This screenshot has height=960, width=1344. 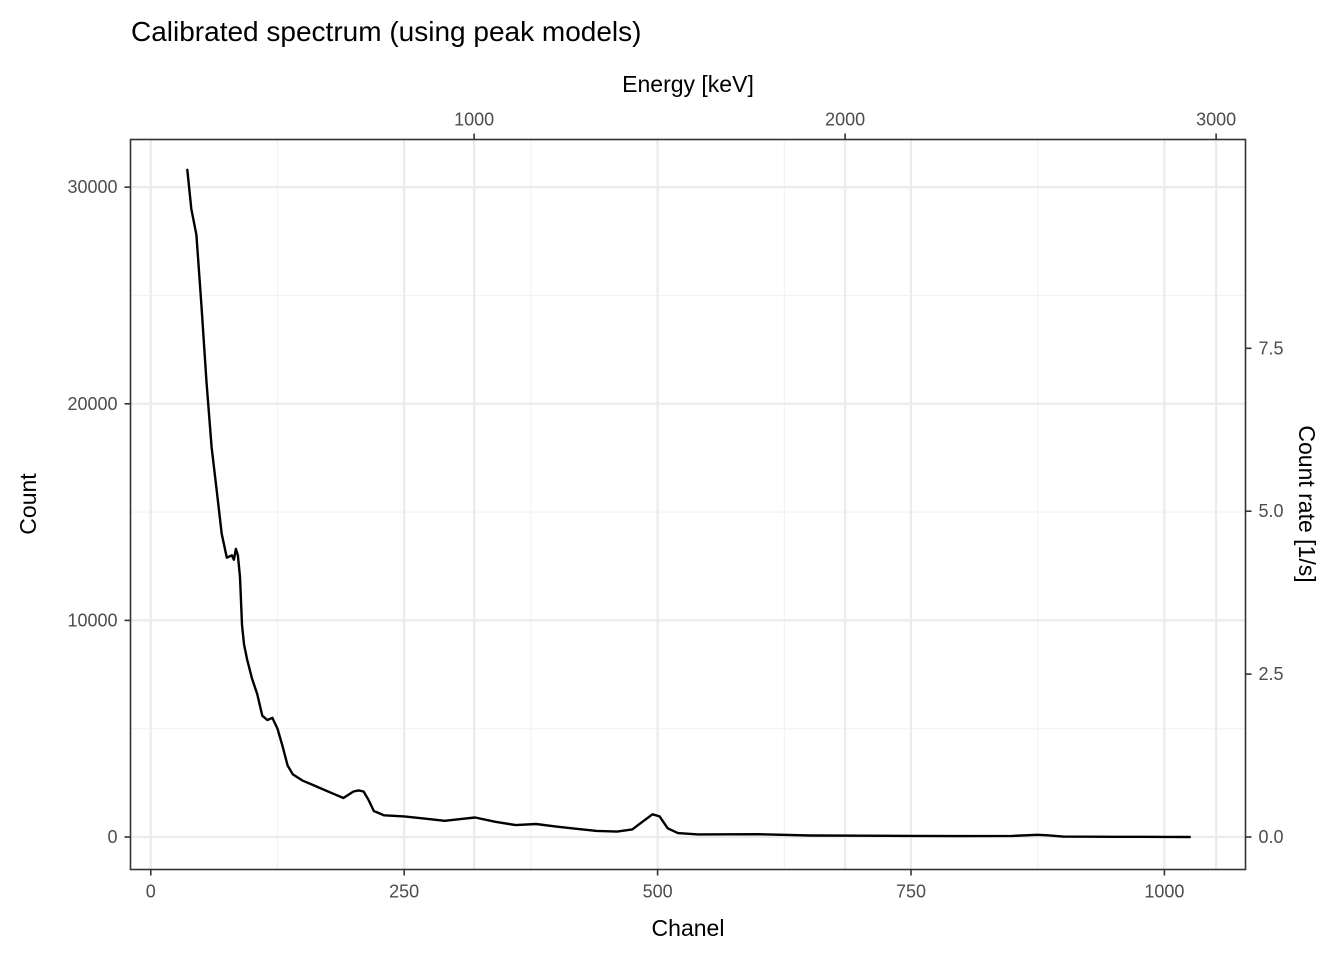 I want to click on energy-tick-label: 3000, so click(x=1216, y=120).